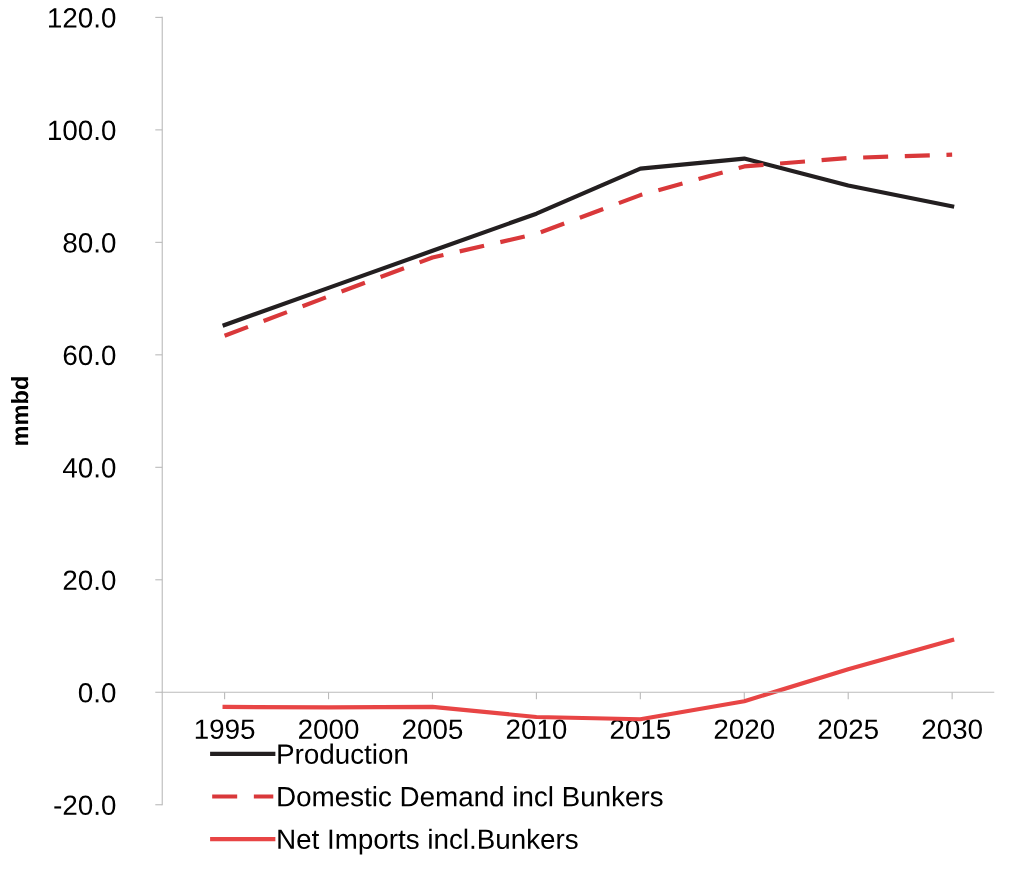  Describe the element at coordinates (329, 729) in the screenshot. I see `x-tick-label: 2000` at that location.